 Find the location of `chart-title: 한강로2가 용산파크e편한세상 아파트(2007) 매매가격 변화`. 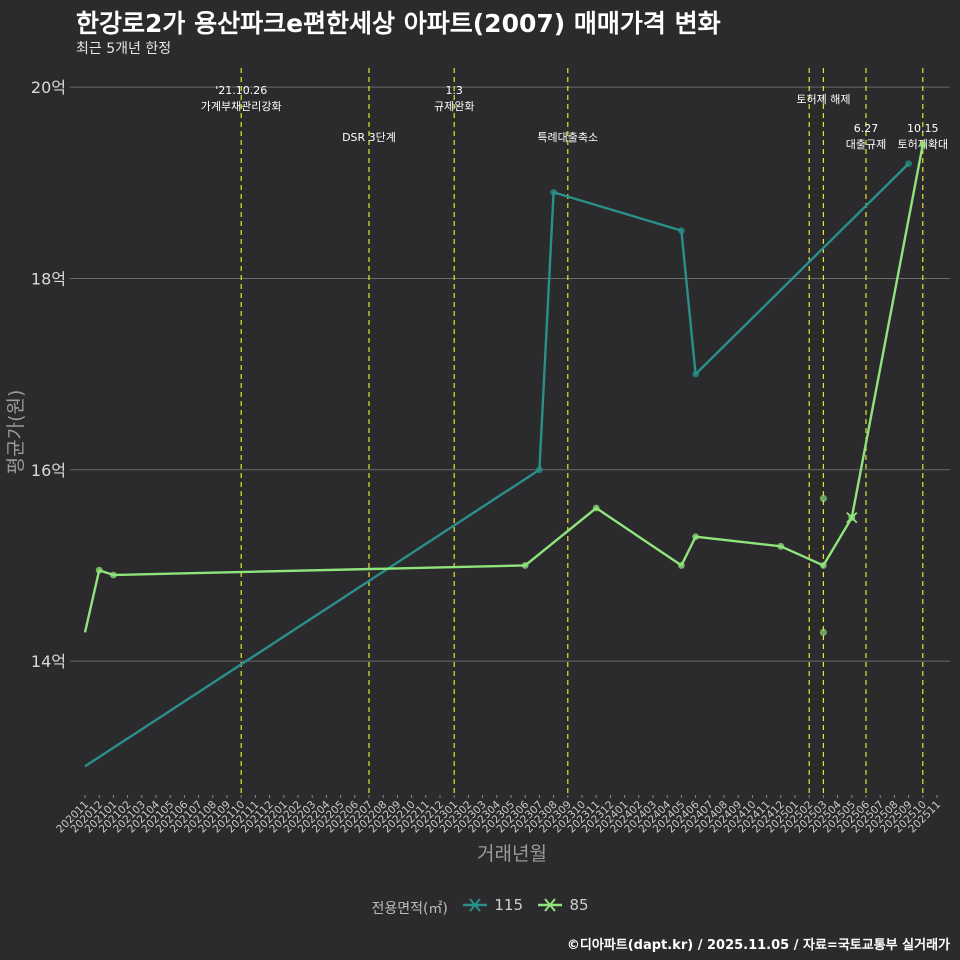

chart-title: 한강로2가 용산파크e편한세상 아파트(2007) 매매가격 변화 is located at coordinates (398, 23).